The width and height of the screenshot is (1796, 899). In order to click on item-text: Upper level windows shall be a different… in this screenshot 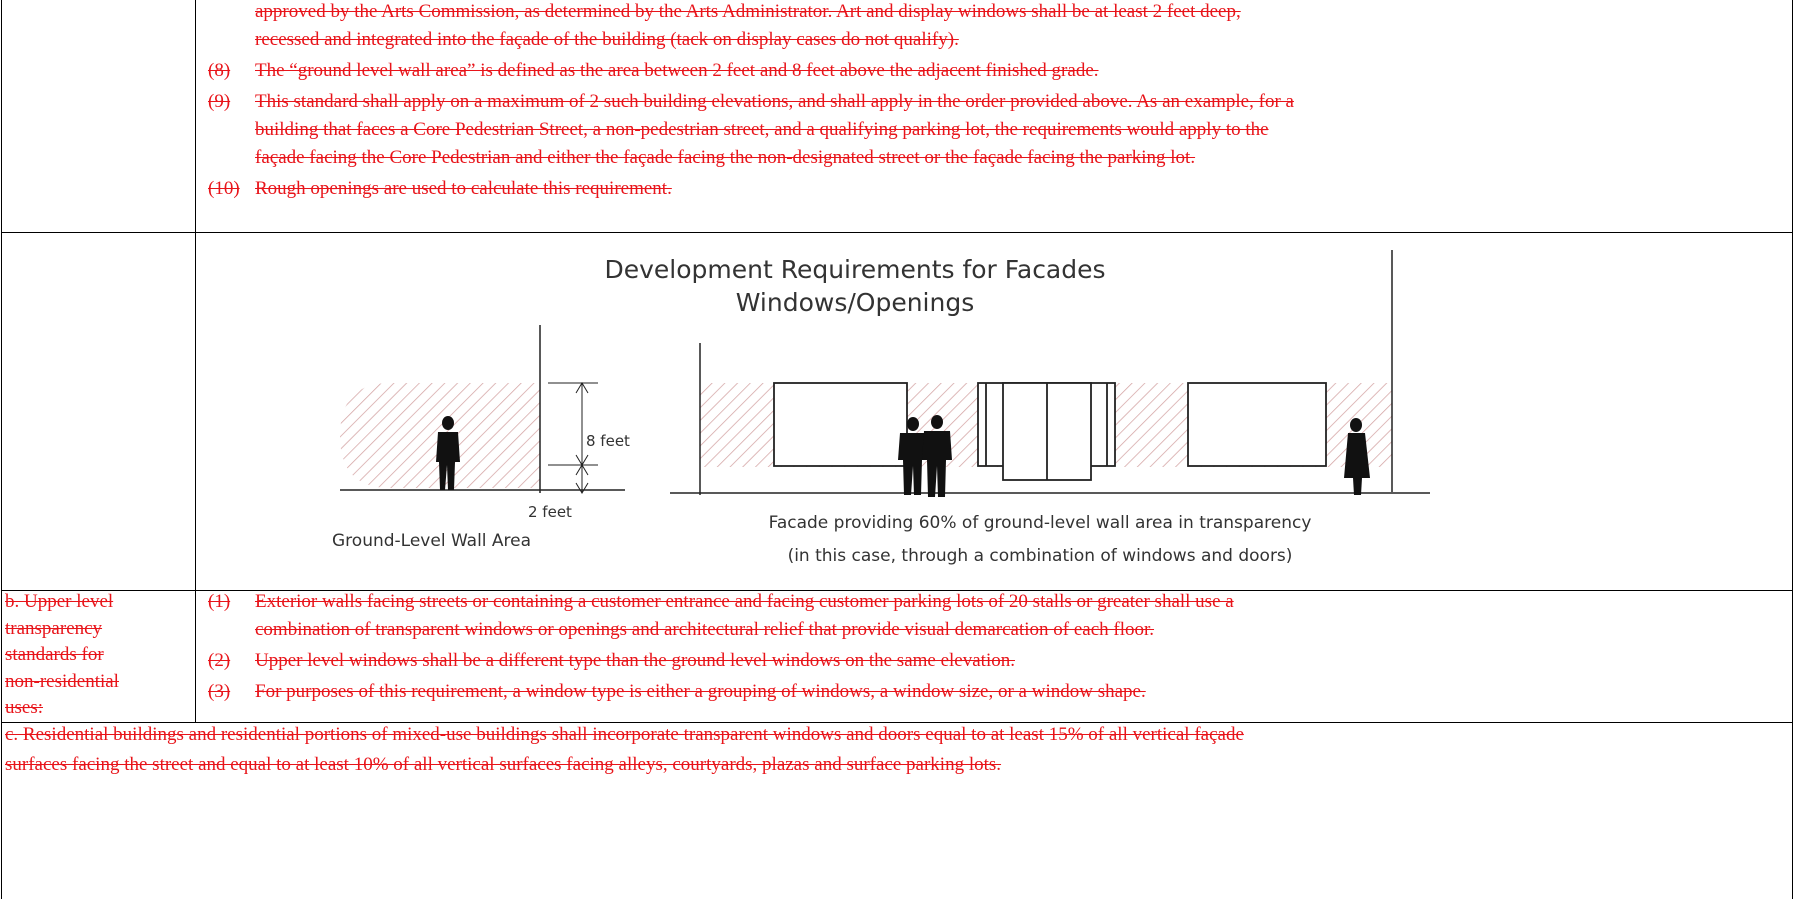, I will do `click(635, 660)`.